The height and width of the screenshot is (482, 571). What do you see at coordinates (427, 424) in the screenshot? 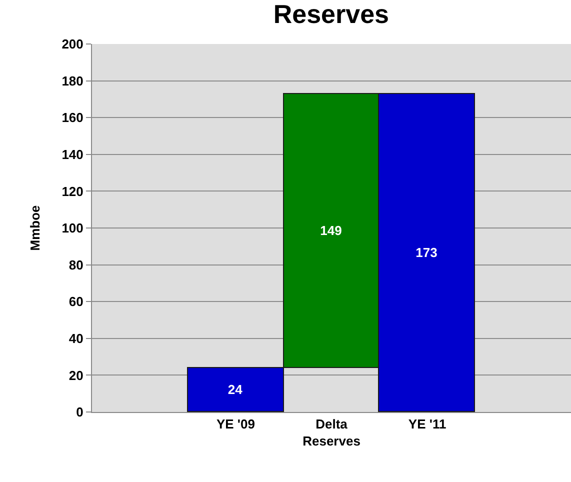
I see `x-tick-label: YE '11` at bounding box center [427, 424].